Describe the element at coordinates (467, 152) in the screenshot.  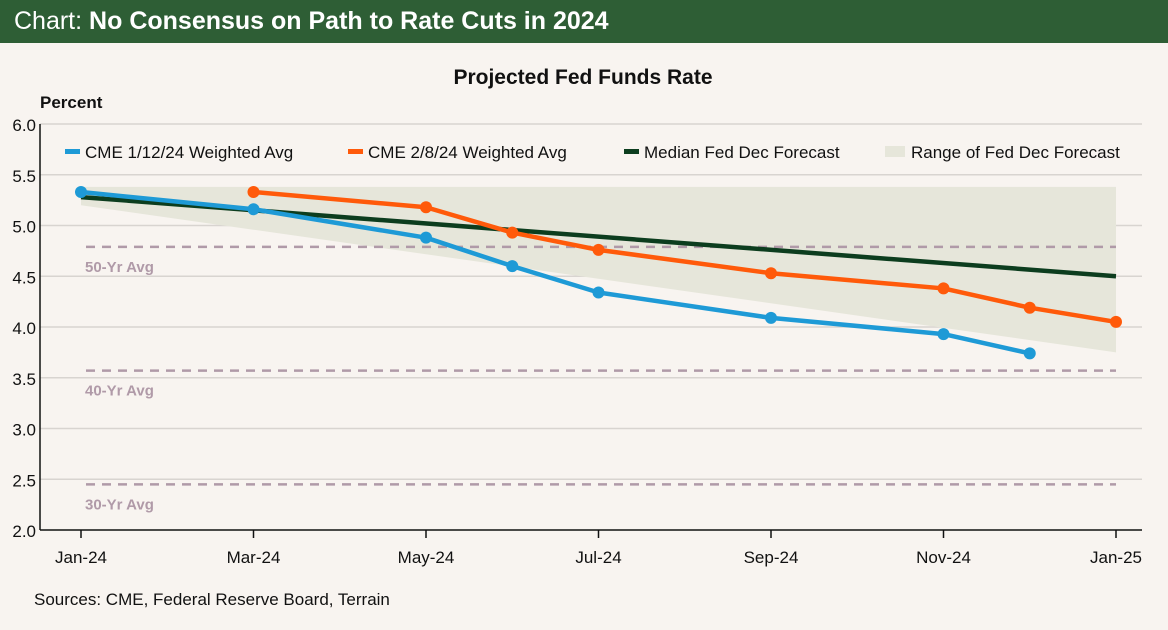
I see `legend-label: CME 2/8/24 Weighted Avg` at that location.